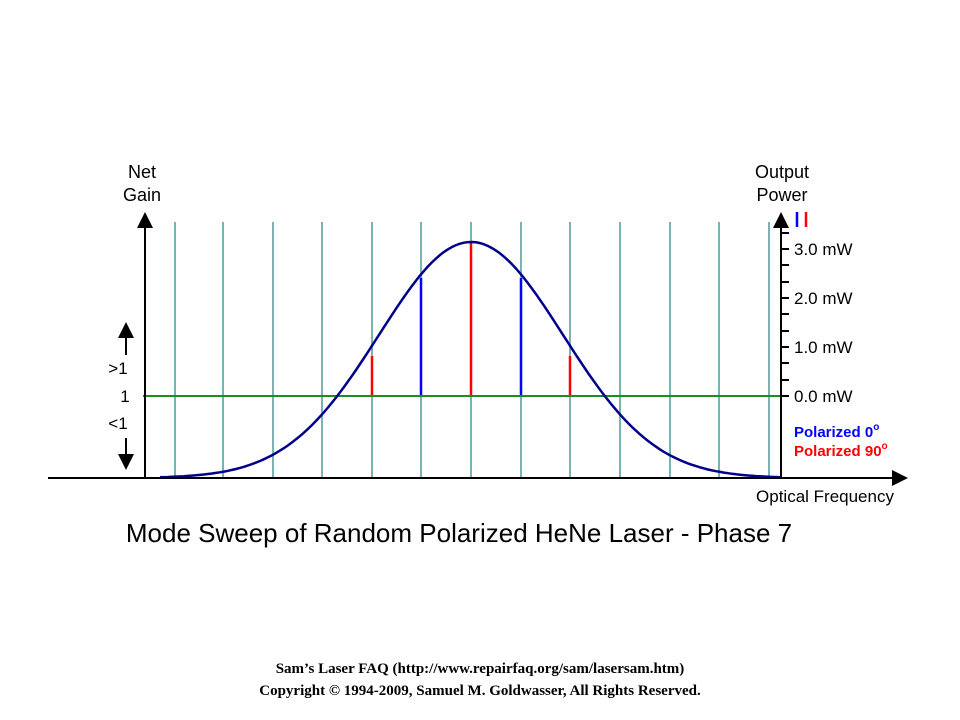 This screenshot has height=720, width=960. What do you see at coordinates (838, 451) in the screenshot?
I see `legend-polarized-90-text: Polarized 90` at bounding box center [838, 451].